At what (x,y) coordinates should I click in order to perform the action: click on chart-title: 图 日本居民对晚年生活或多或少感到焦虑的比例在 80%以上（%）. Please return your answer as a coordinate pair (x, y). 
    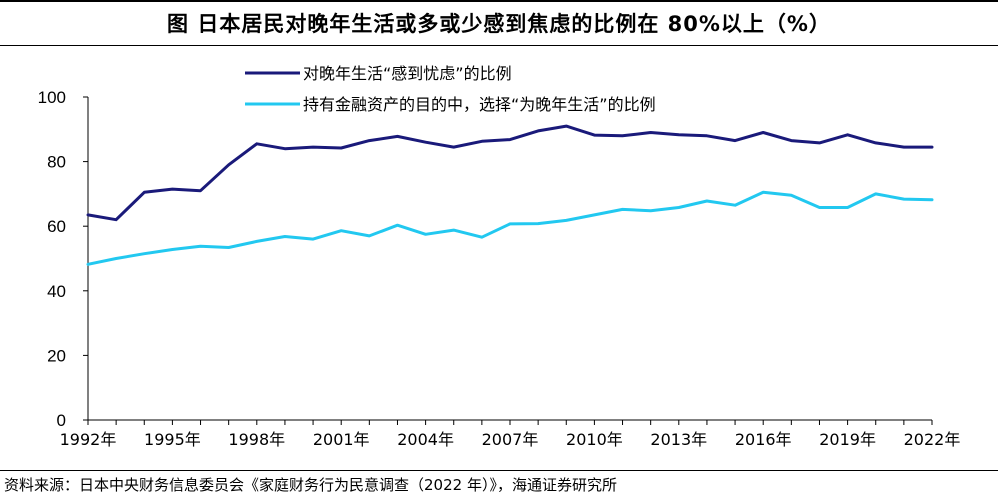
    Looking at the image, I should click on (499, 24).